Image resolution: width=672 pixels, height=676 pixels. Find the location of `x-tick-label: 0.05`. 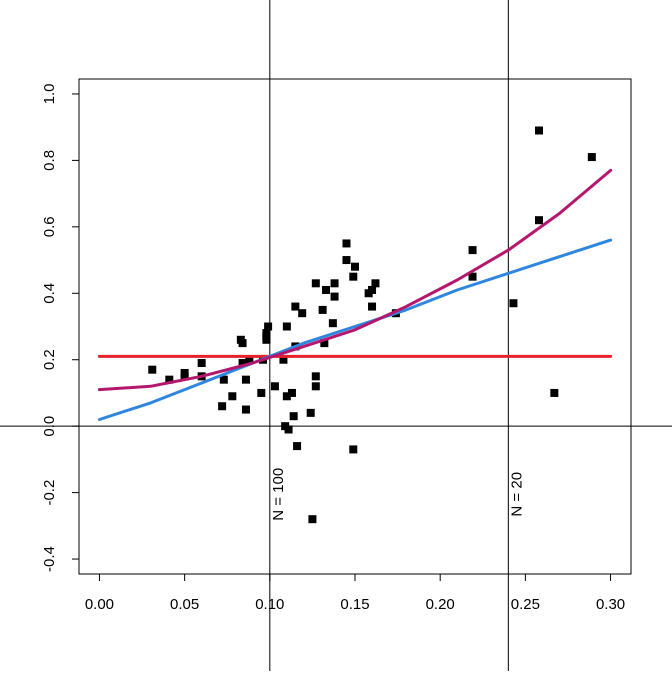

x-tick-label: 0.05 is located at coordinates (184, 604).